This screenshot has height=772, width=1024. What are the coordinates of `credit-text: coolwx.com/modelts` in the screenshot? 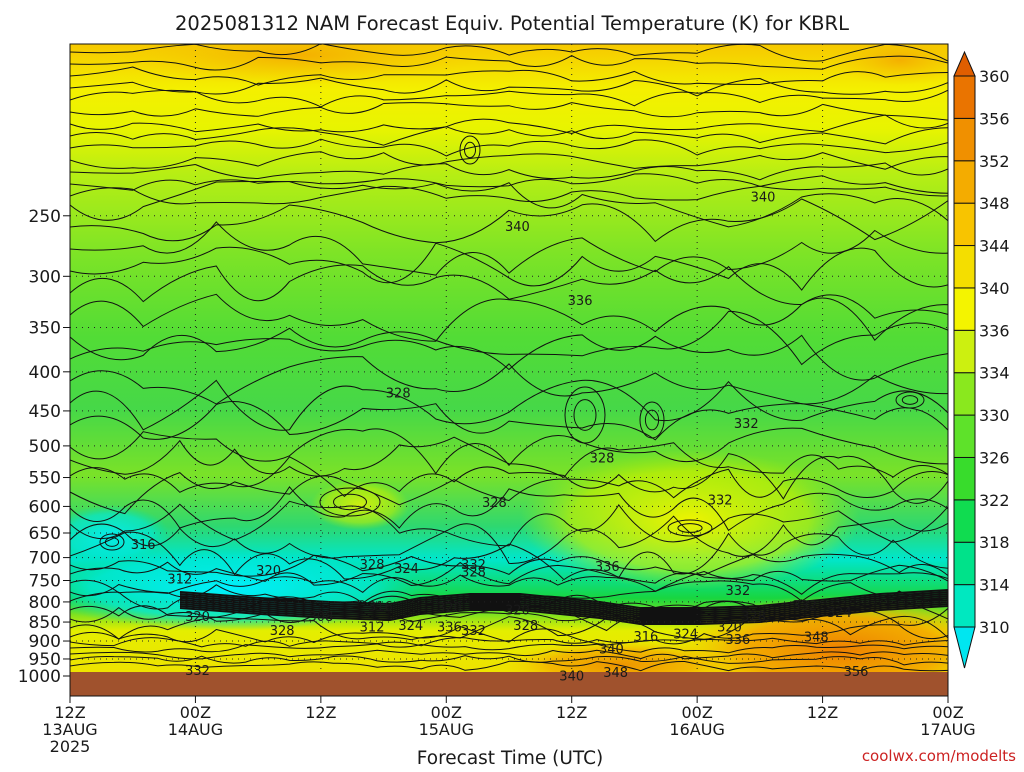 It's located at (939, 756).